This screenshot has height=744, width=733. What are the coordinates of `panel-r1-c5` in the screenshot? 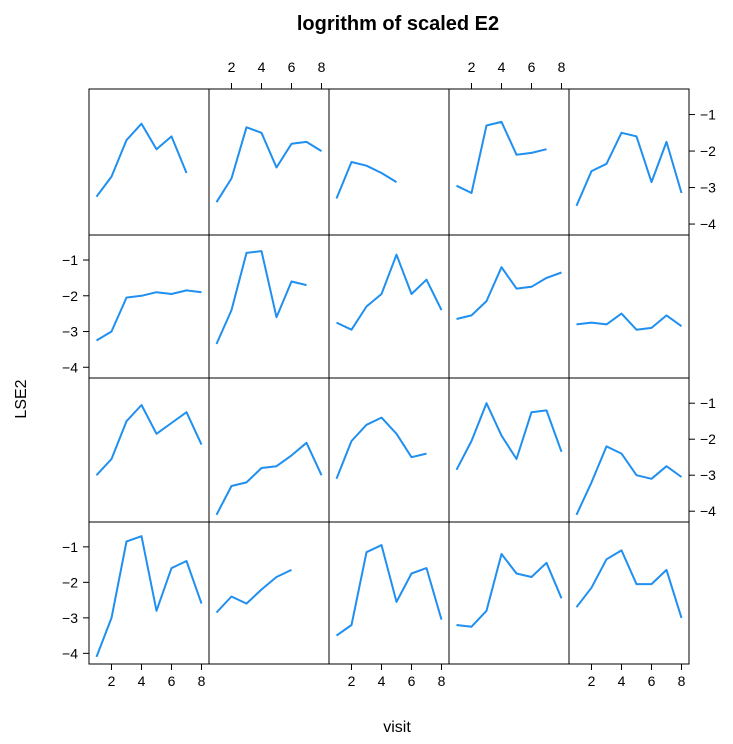 It's located at (629, 162).